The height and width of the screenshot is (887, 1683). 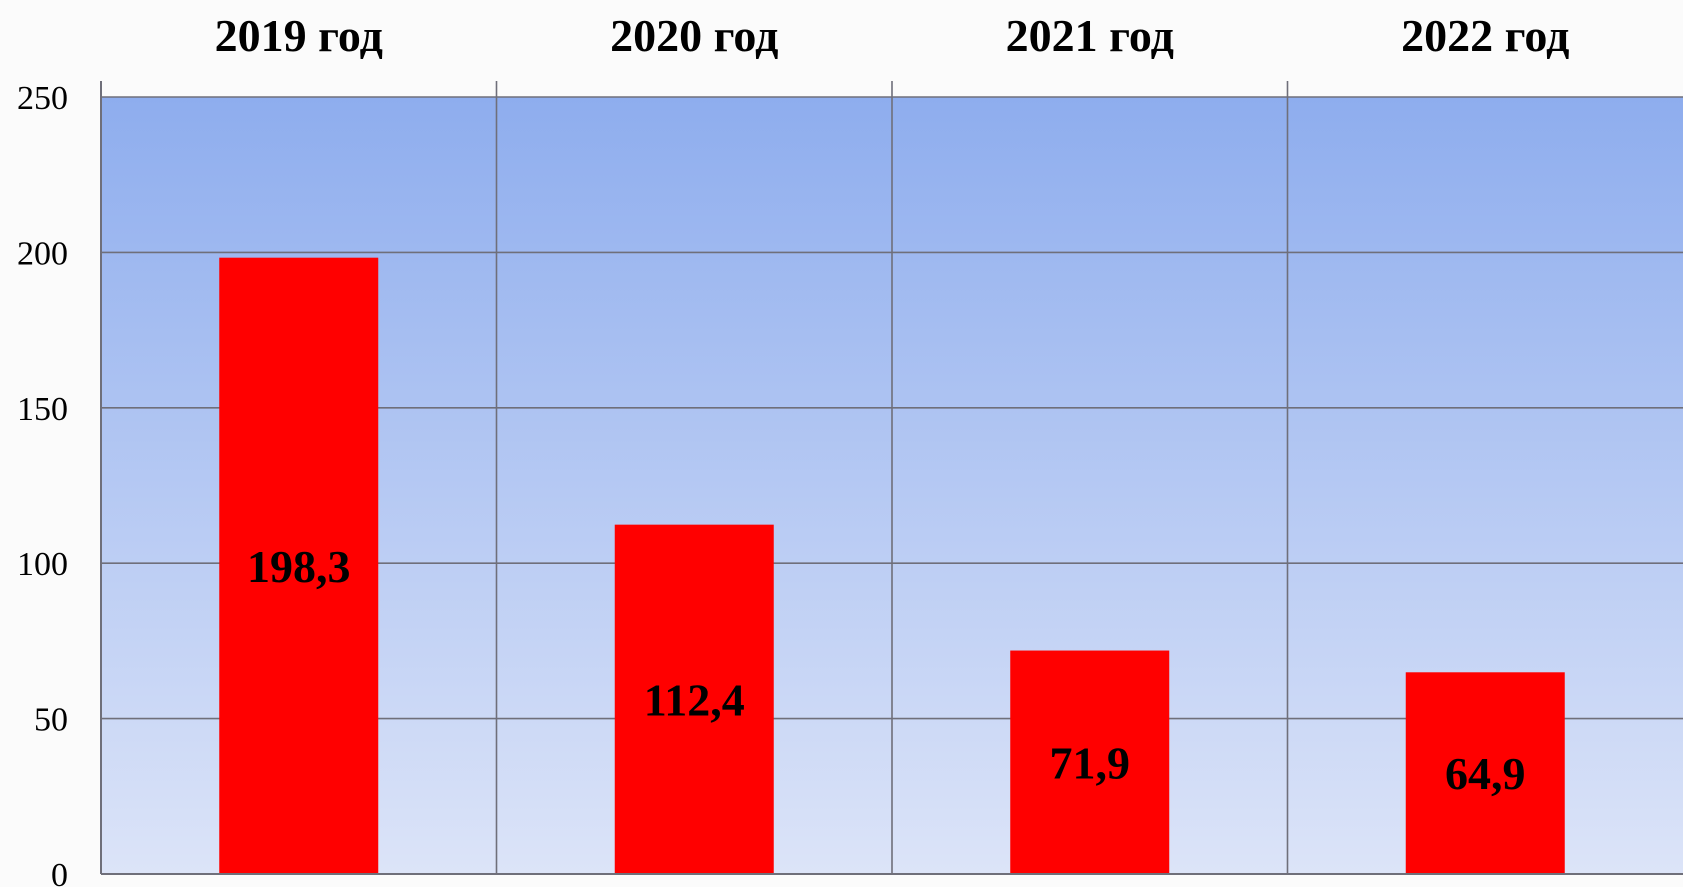 What do you see at coordinates (51, 720) in the screenshot?
I see `y-tick-label: 50` at bounding box center [51, 720].